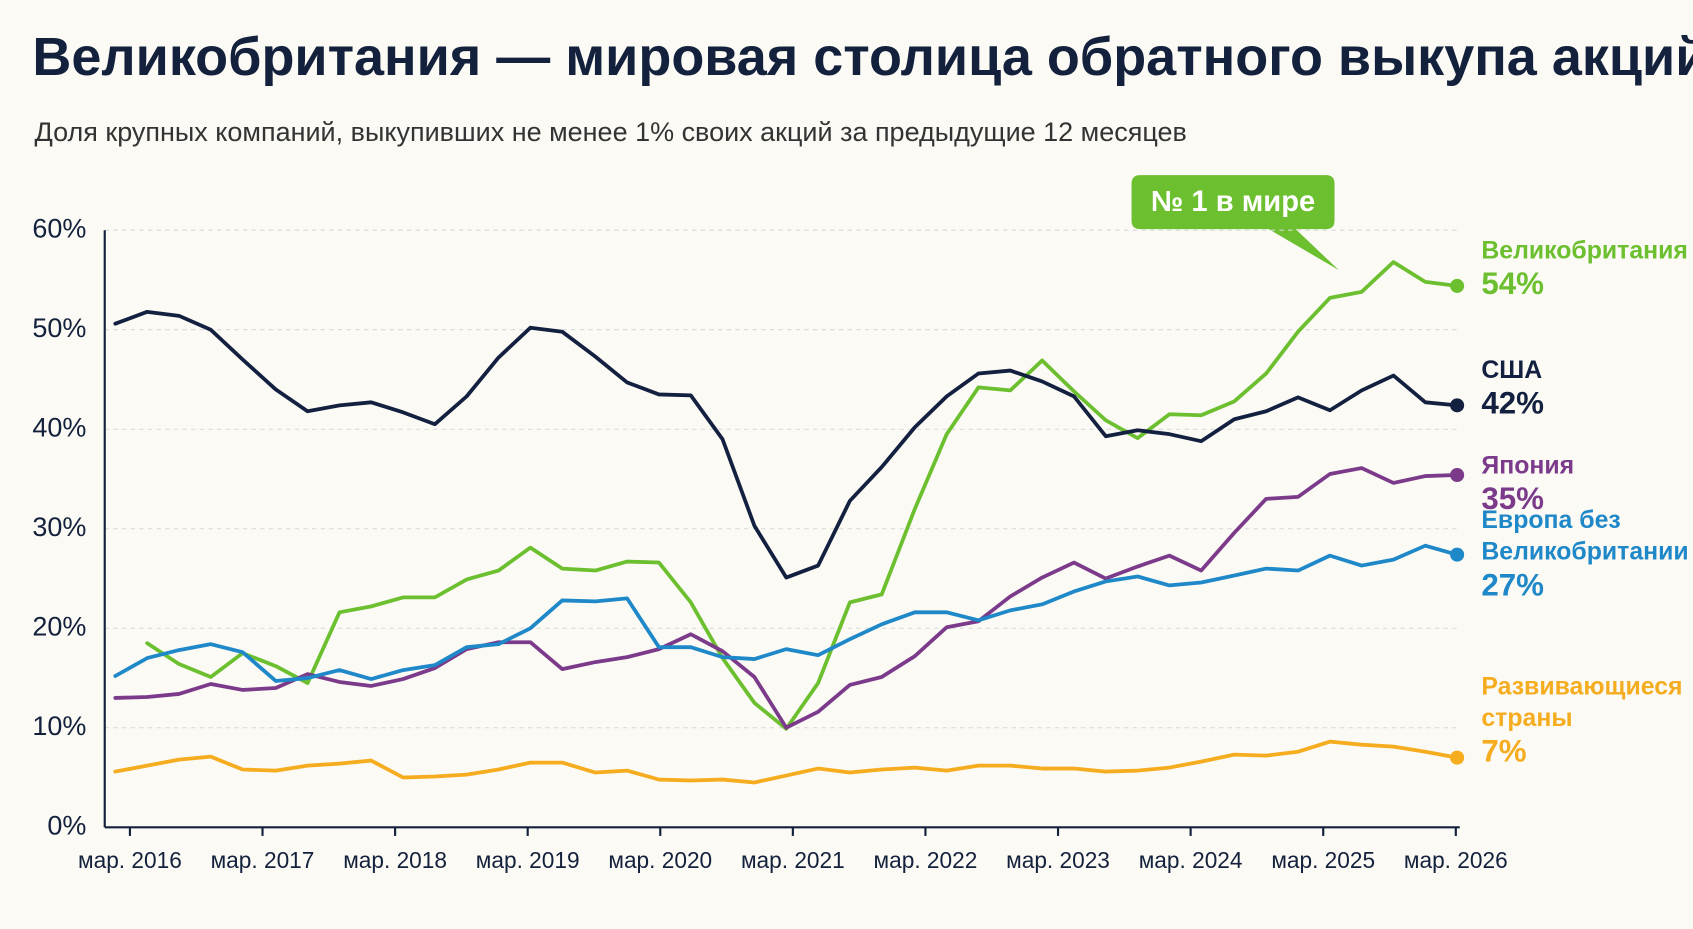  What do you see at coordinates (1512, 498) in the screenshot?
I see `end-value-label: 35%` at bounding box center [1512, 498].